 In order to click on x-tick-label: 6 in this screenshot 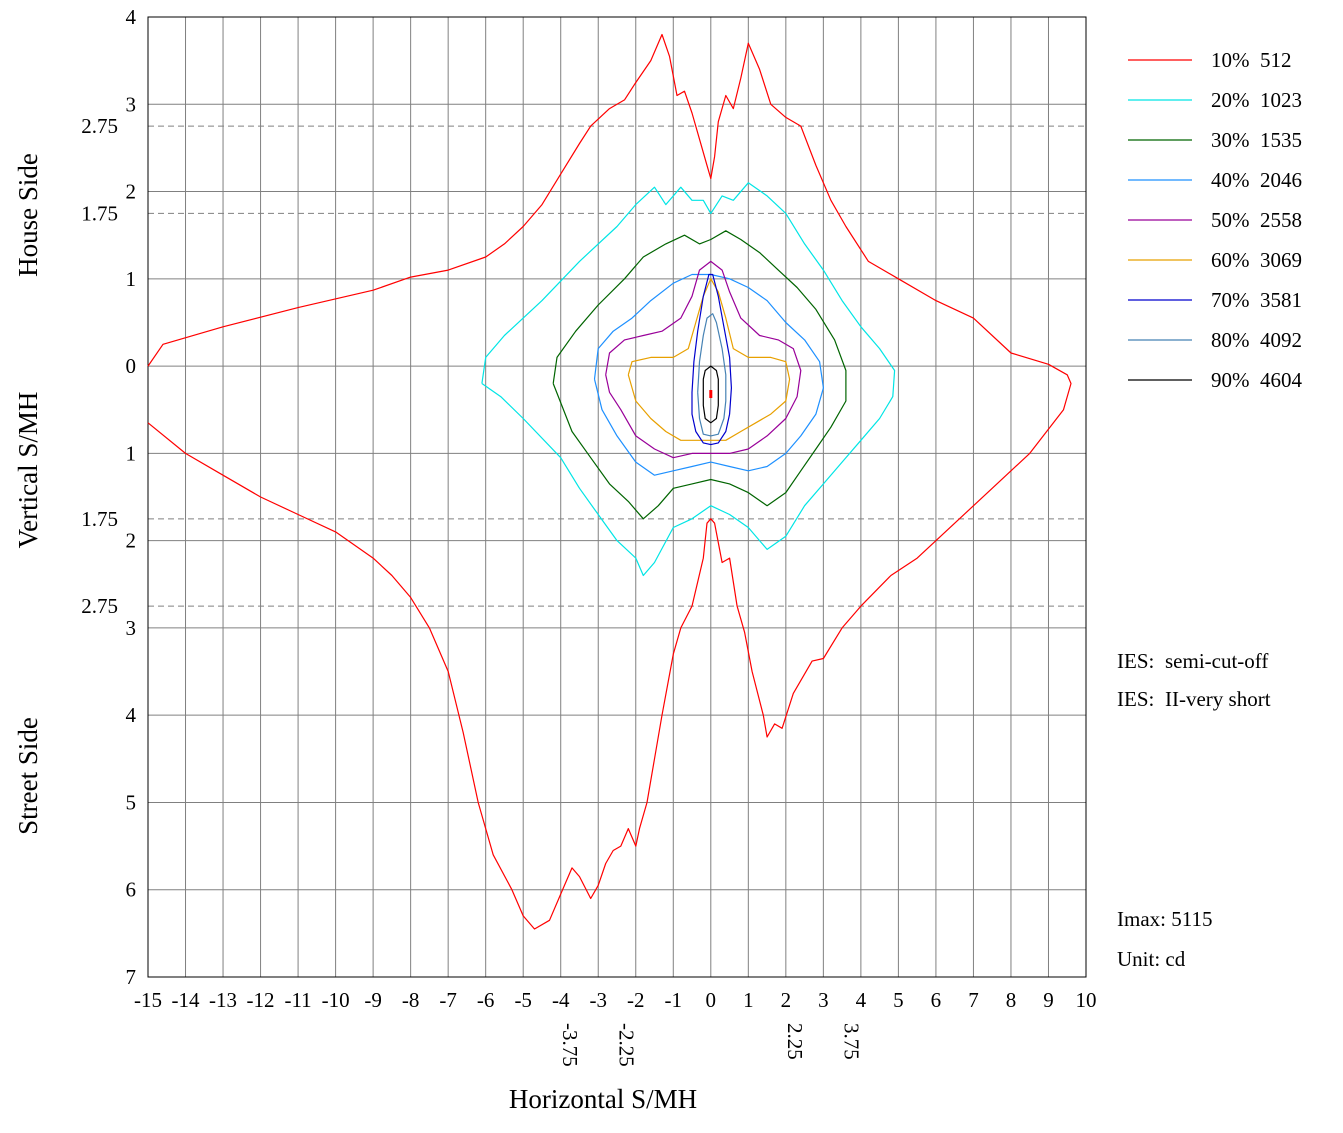, I will do `click(936, 1000)`.